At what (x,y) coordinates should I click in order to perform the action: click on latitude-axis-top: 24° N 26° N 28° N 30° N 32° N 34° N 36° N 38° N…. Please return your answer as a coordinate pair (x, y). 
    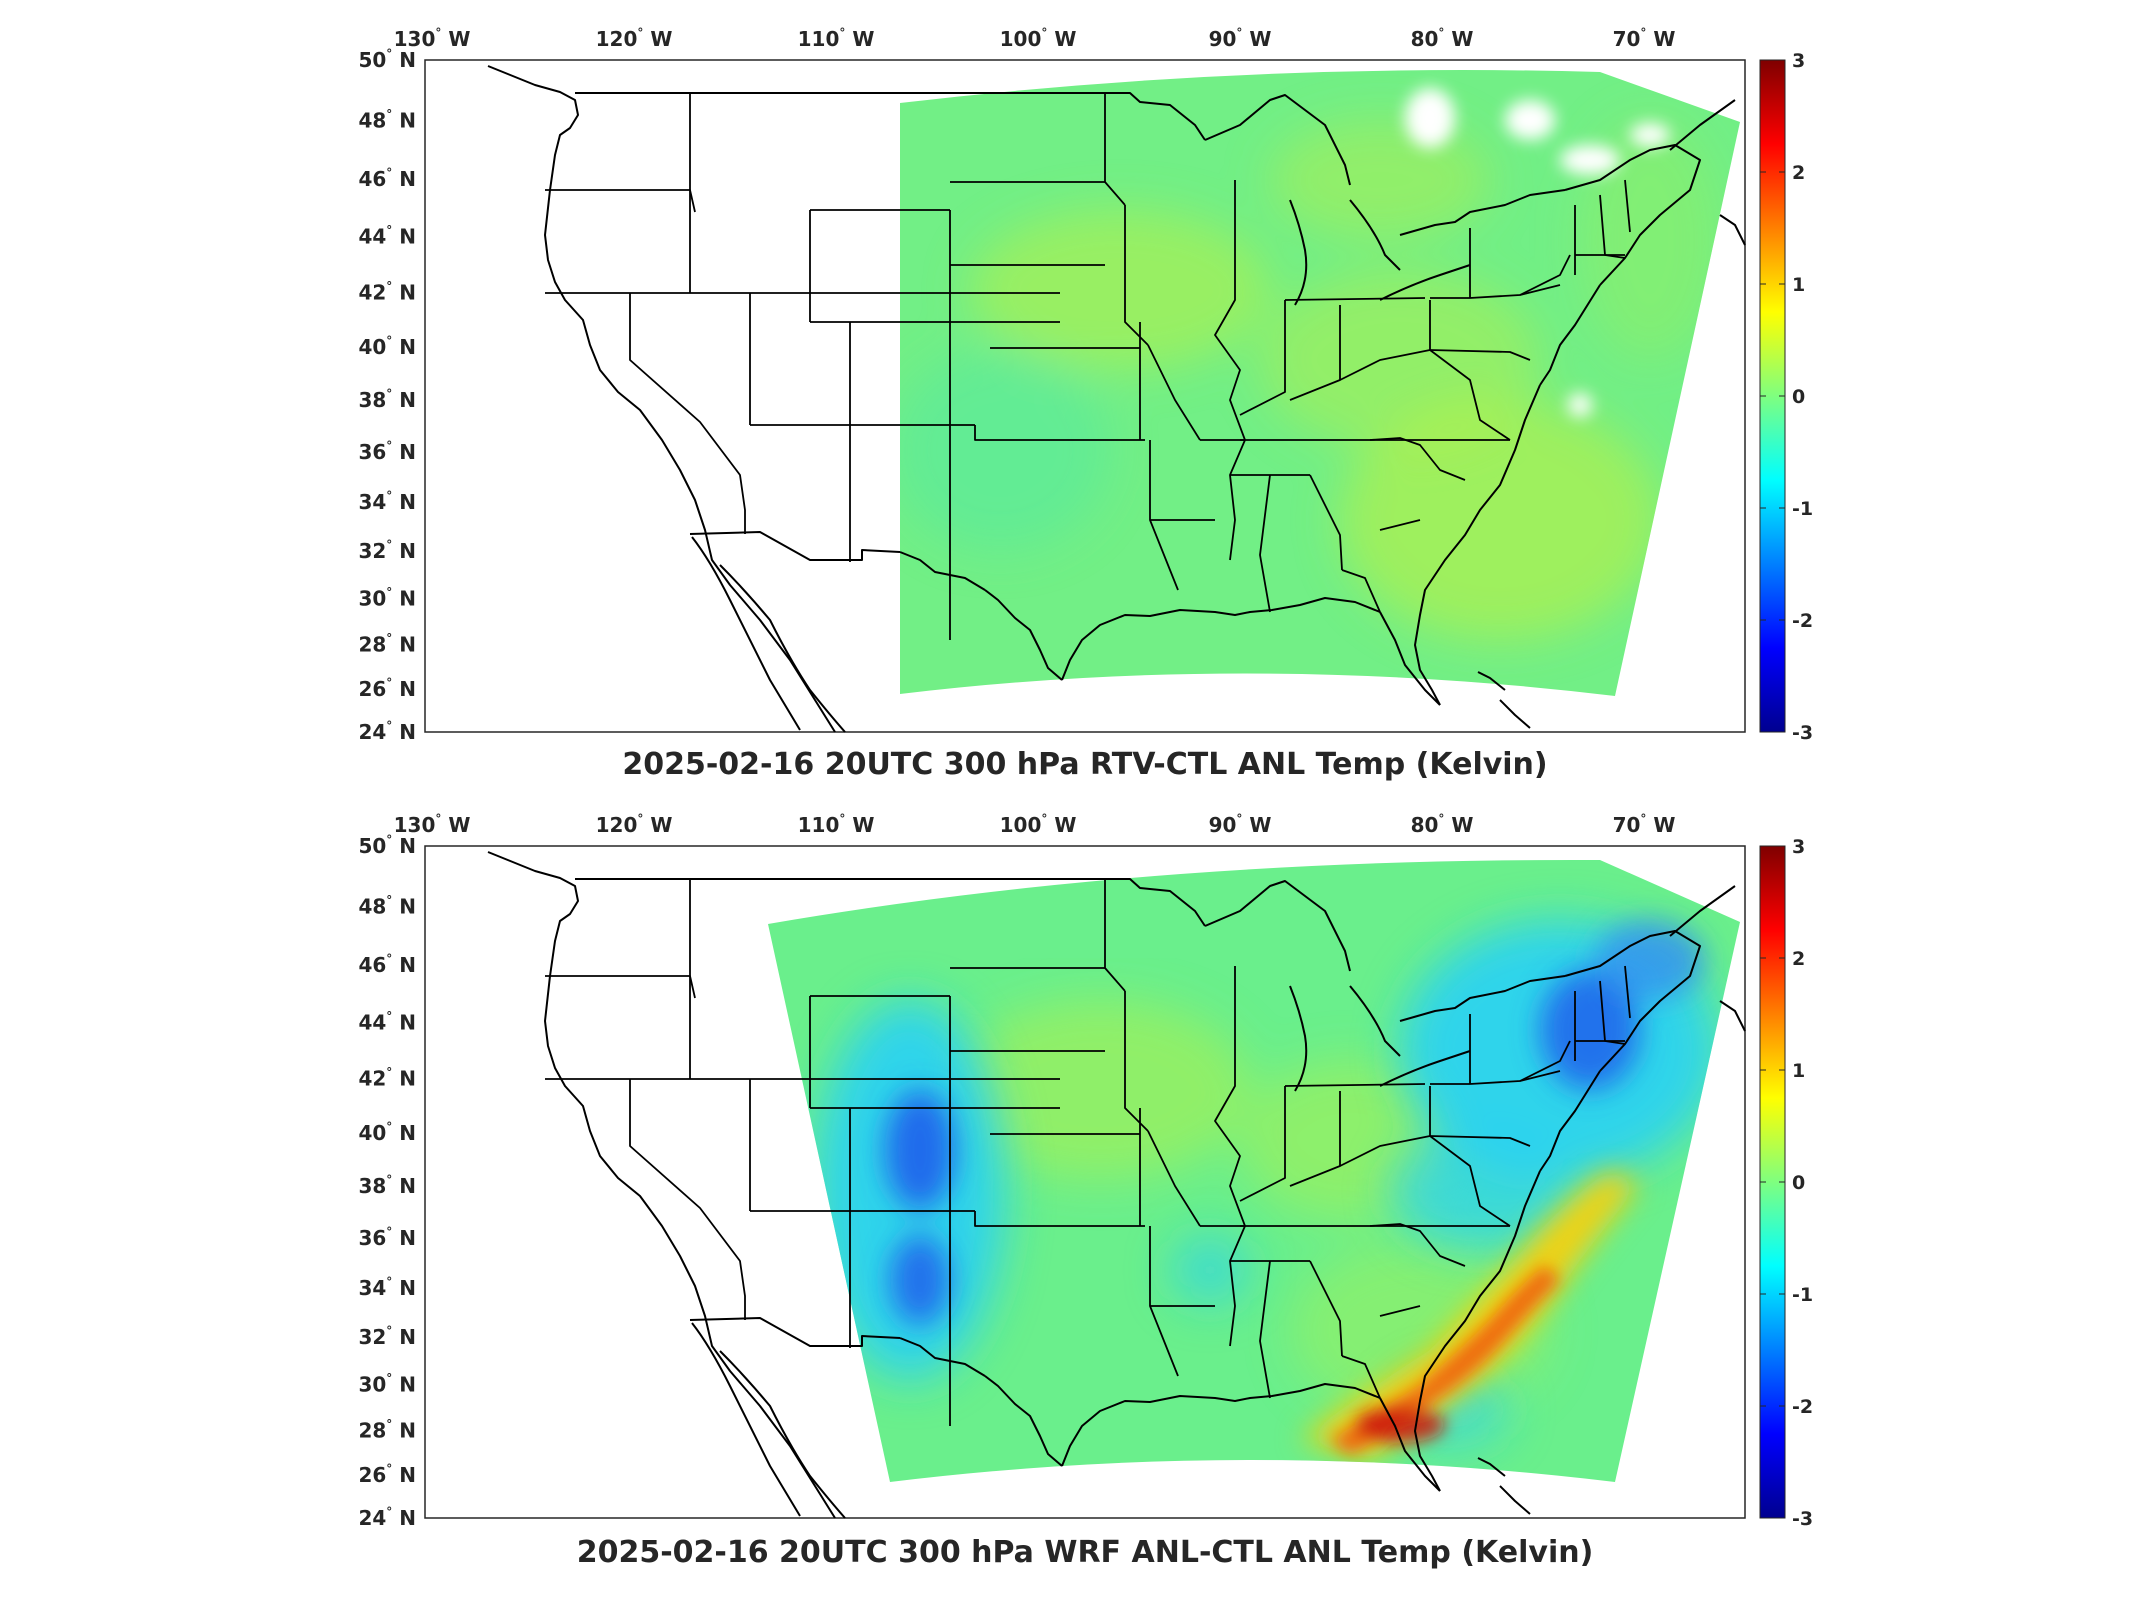
    Looking at the image, I should click on (387, 395).